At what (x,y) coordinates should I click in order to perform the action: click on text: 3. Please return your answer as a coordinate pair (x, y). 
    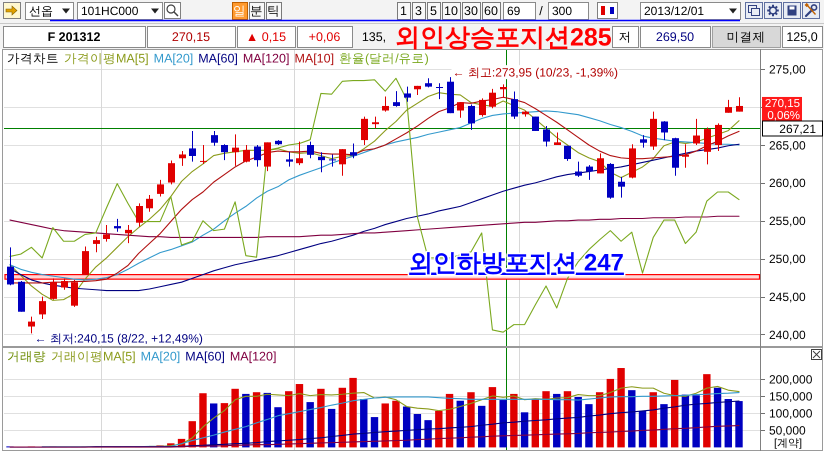
    Looking at the image, I should click on (418, 11).